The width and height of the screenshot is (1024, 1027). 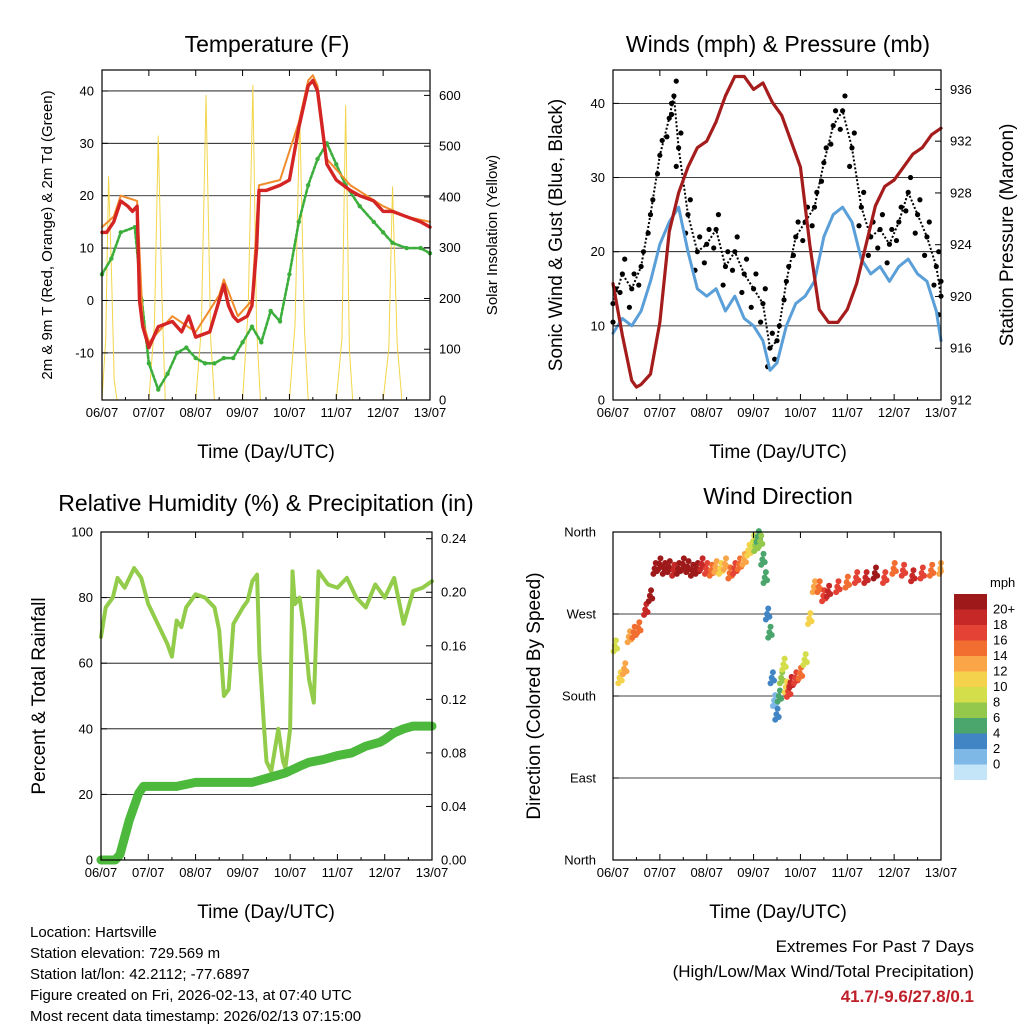 I want to click on y-right-tick-label: 0, so click(x=442, y=400).